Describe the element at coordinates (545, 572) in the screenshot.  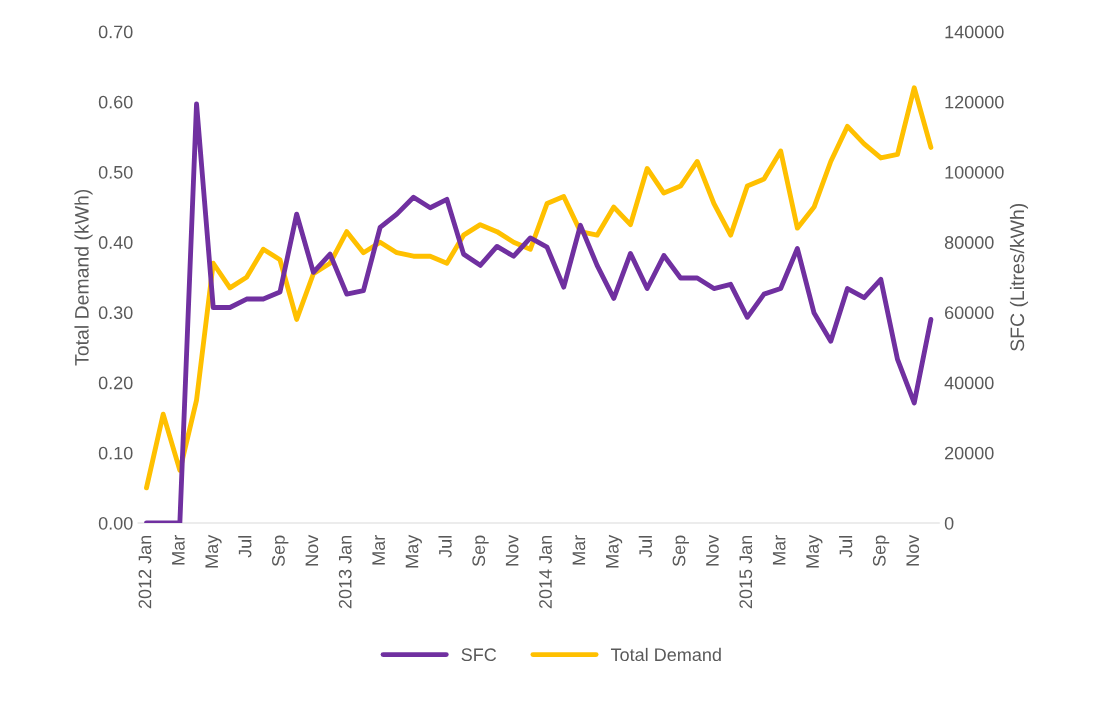
I see `x-tick-label: 2014 Jan` at that location.